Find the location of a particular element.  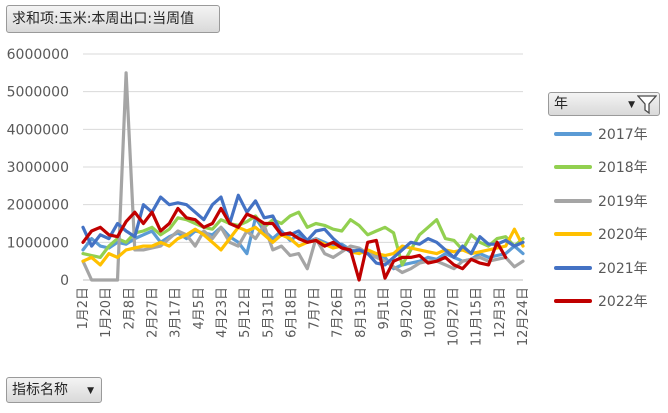

x-tick-label: 8月13日 is located at coordinates (361, 312).